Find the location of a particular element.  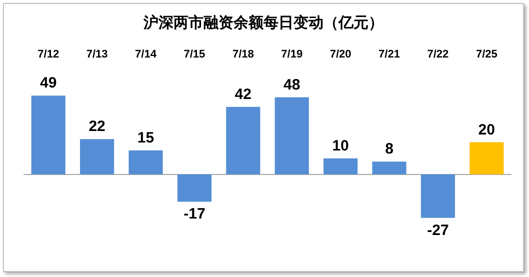

data-label: 49 is located at coordinates (48, 83).